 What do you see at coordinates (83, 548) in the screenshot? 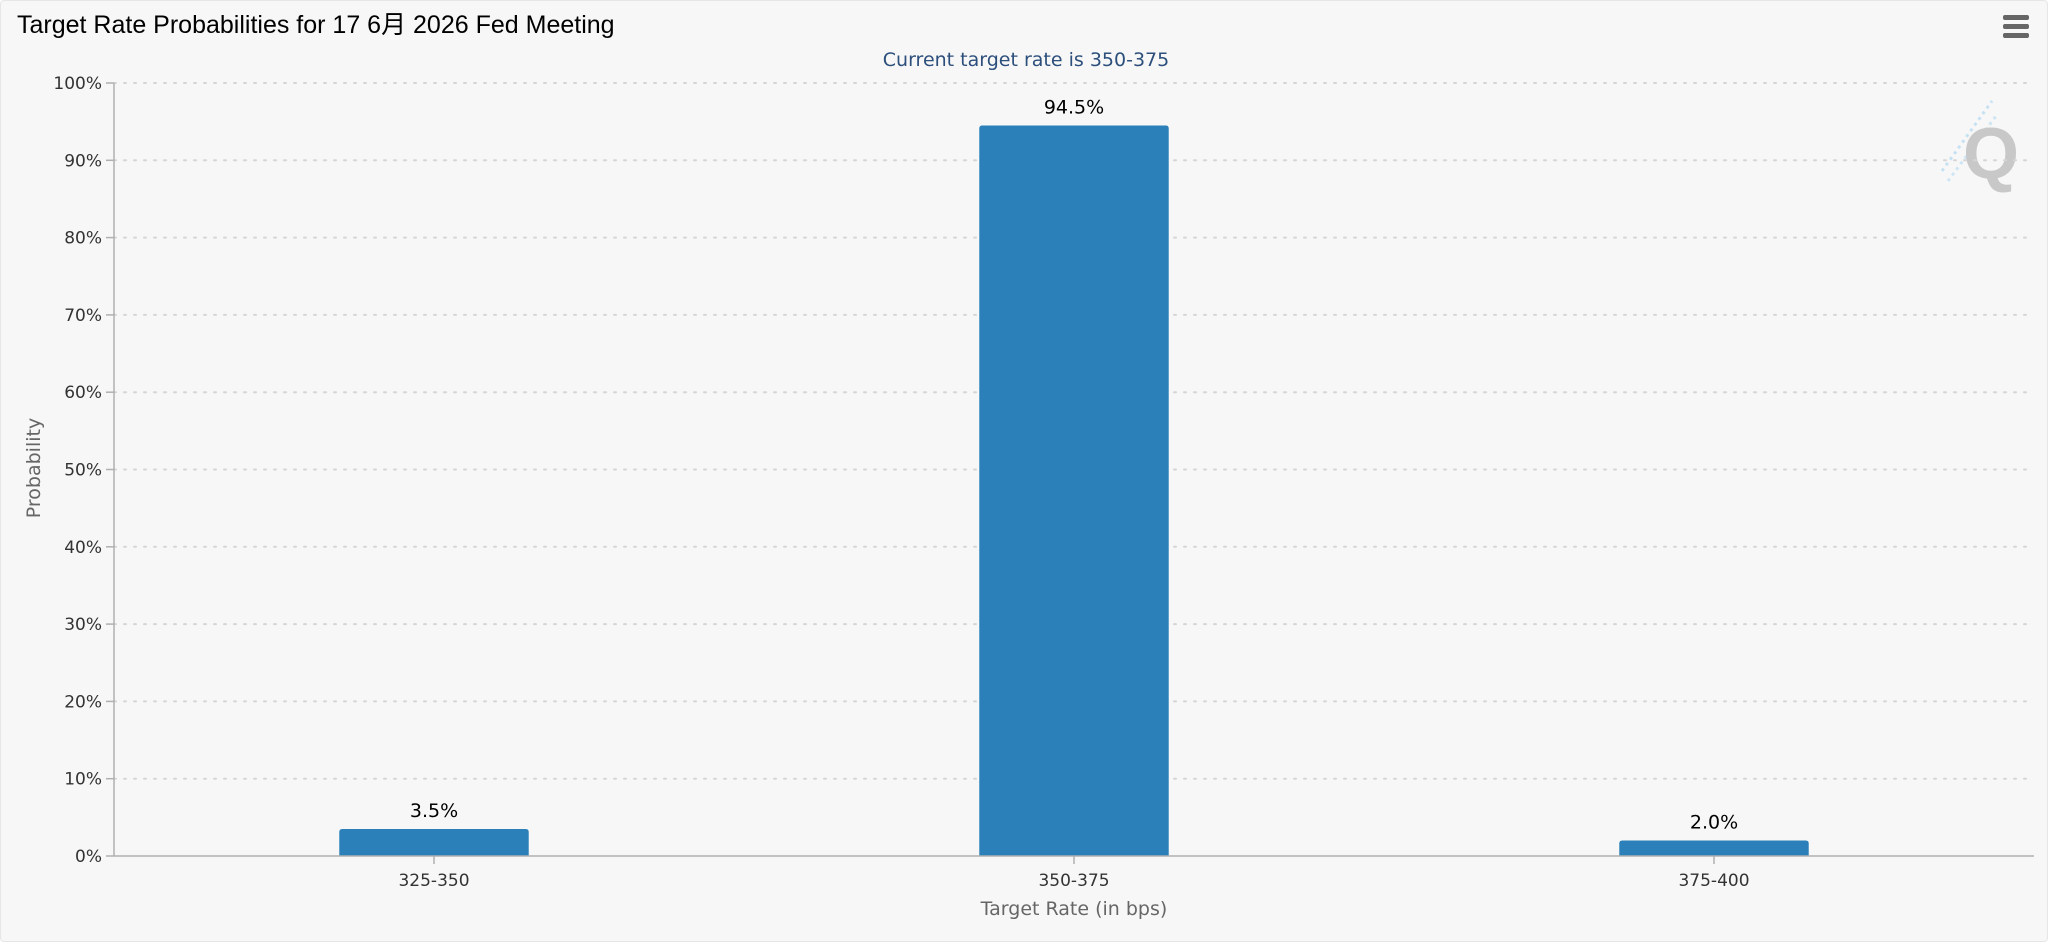
I see `y-tick-label: 40%` at bounding box center [83, 548].